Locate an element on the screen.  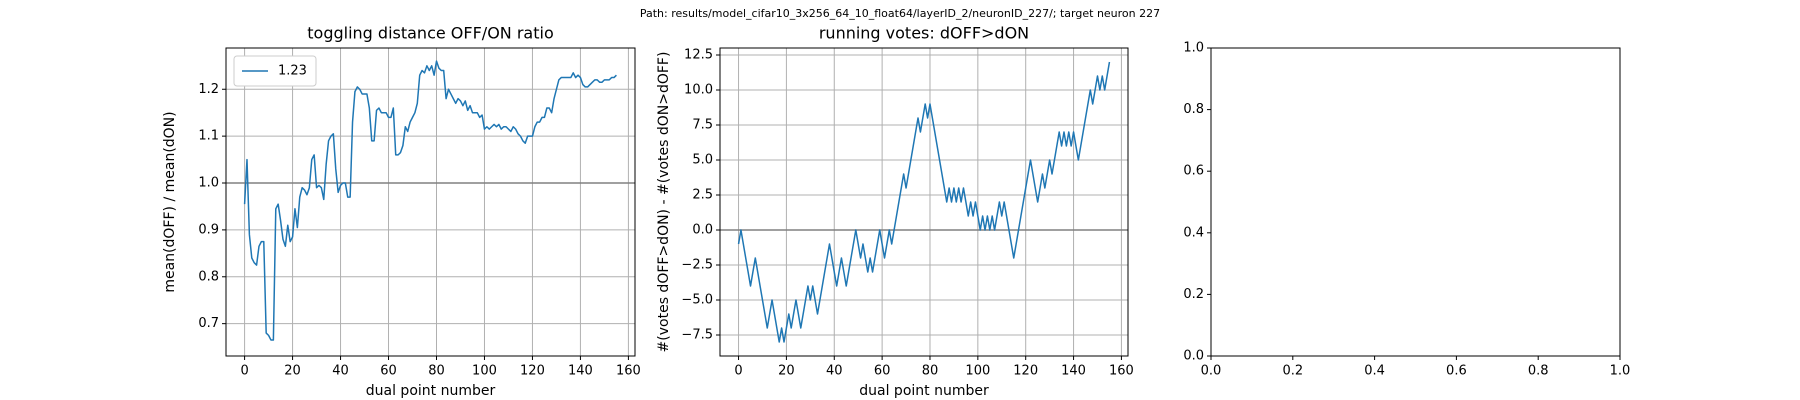
x-tick-label: 0.6 is located at coordinates (1456, 371).